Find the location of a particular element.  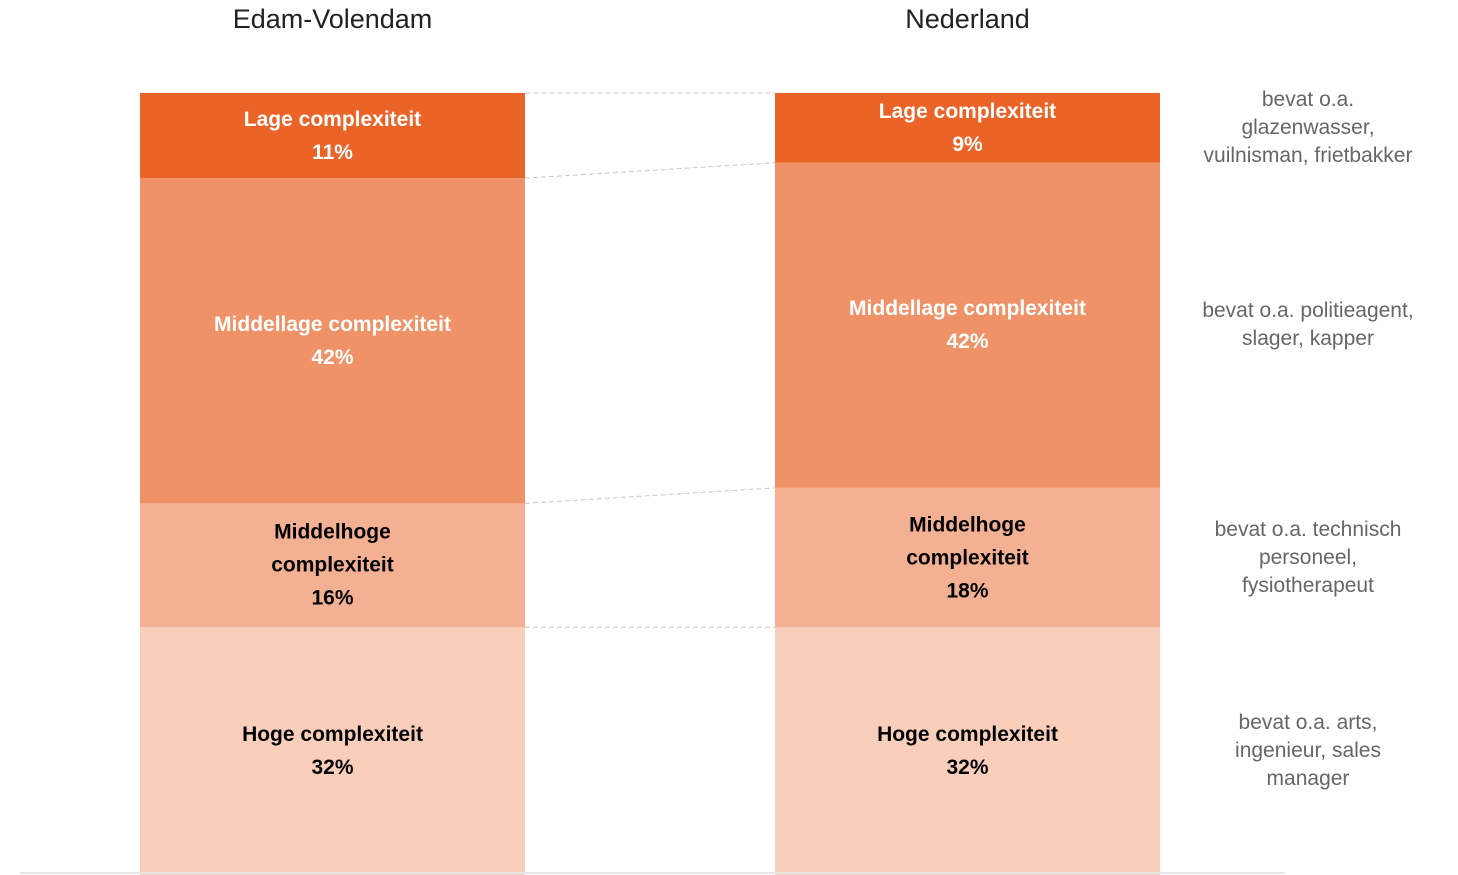

annotation-line: vuilnisman, frietbakker is located at coordinates (1308, 155).